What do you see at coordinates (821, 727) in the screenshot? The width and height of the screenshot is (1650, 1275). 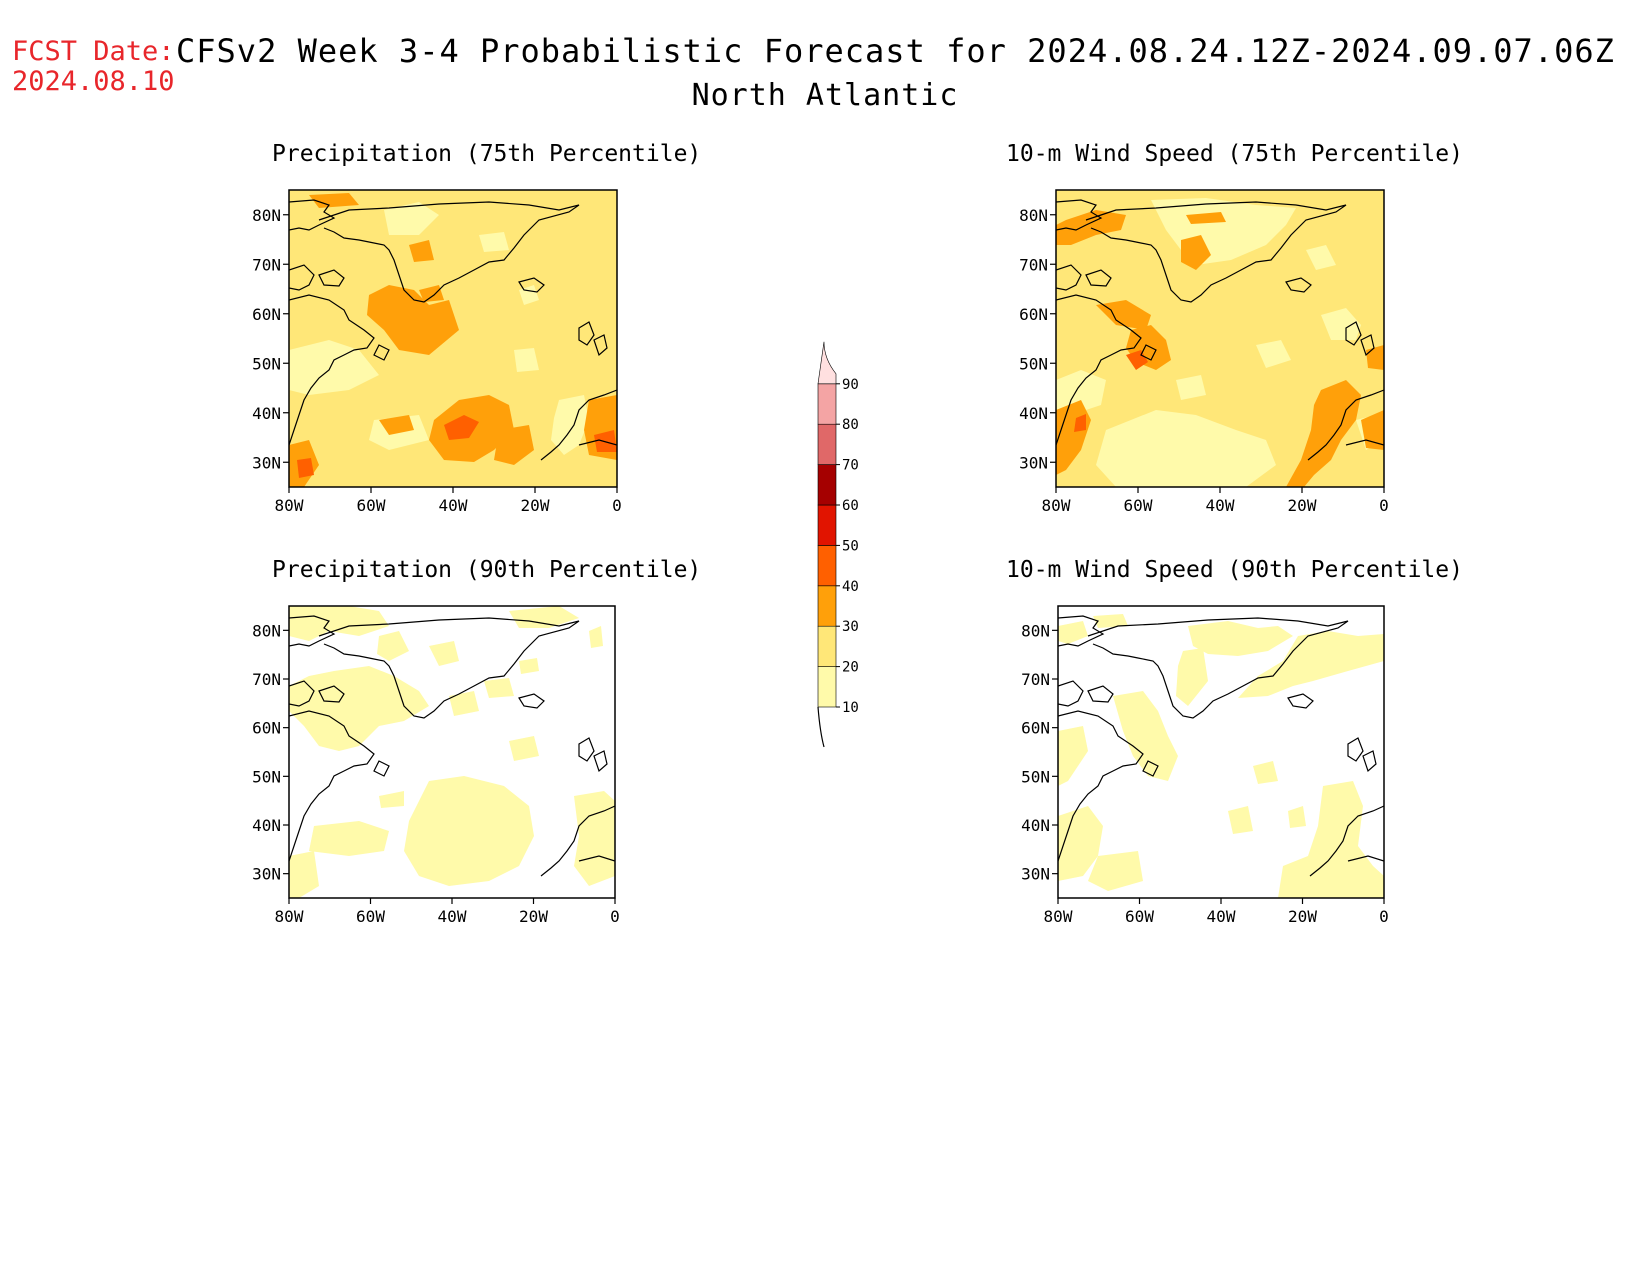 I see `colorbar-bottom-extension` at bounding box center [821, 727].